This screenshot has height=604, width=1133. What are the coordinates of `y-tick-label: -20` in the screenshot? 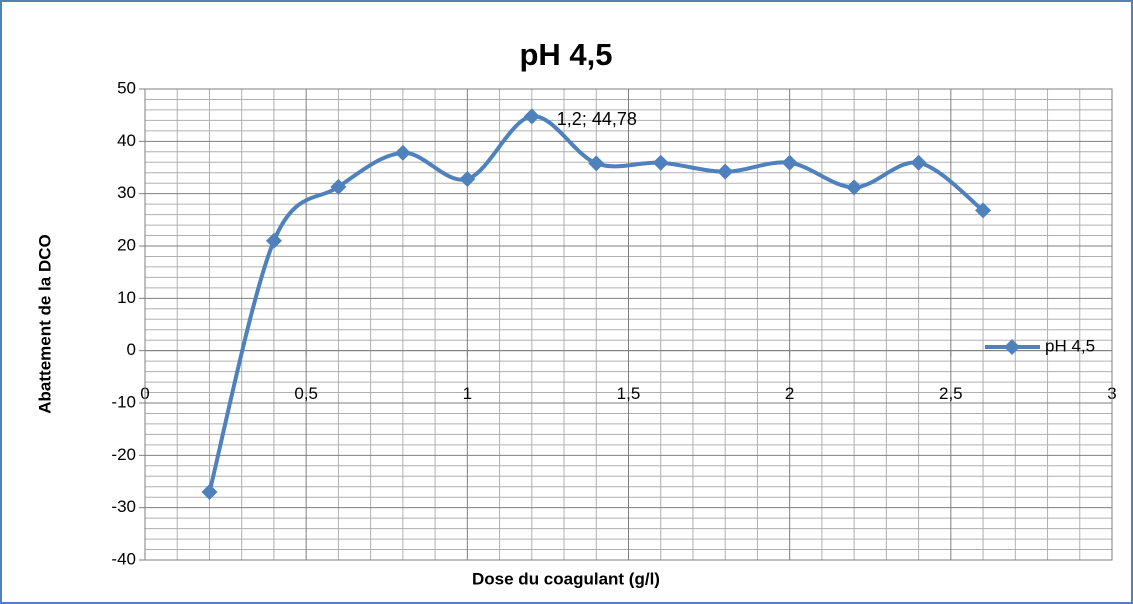 It's located at (123, 454).